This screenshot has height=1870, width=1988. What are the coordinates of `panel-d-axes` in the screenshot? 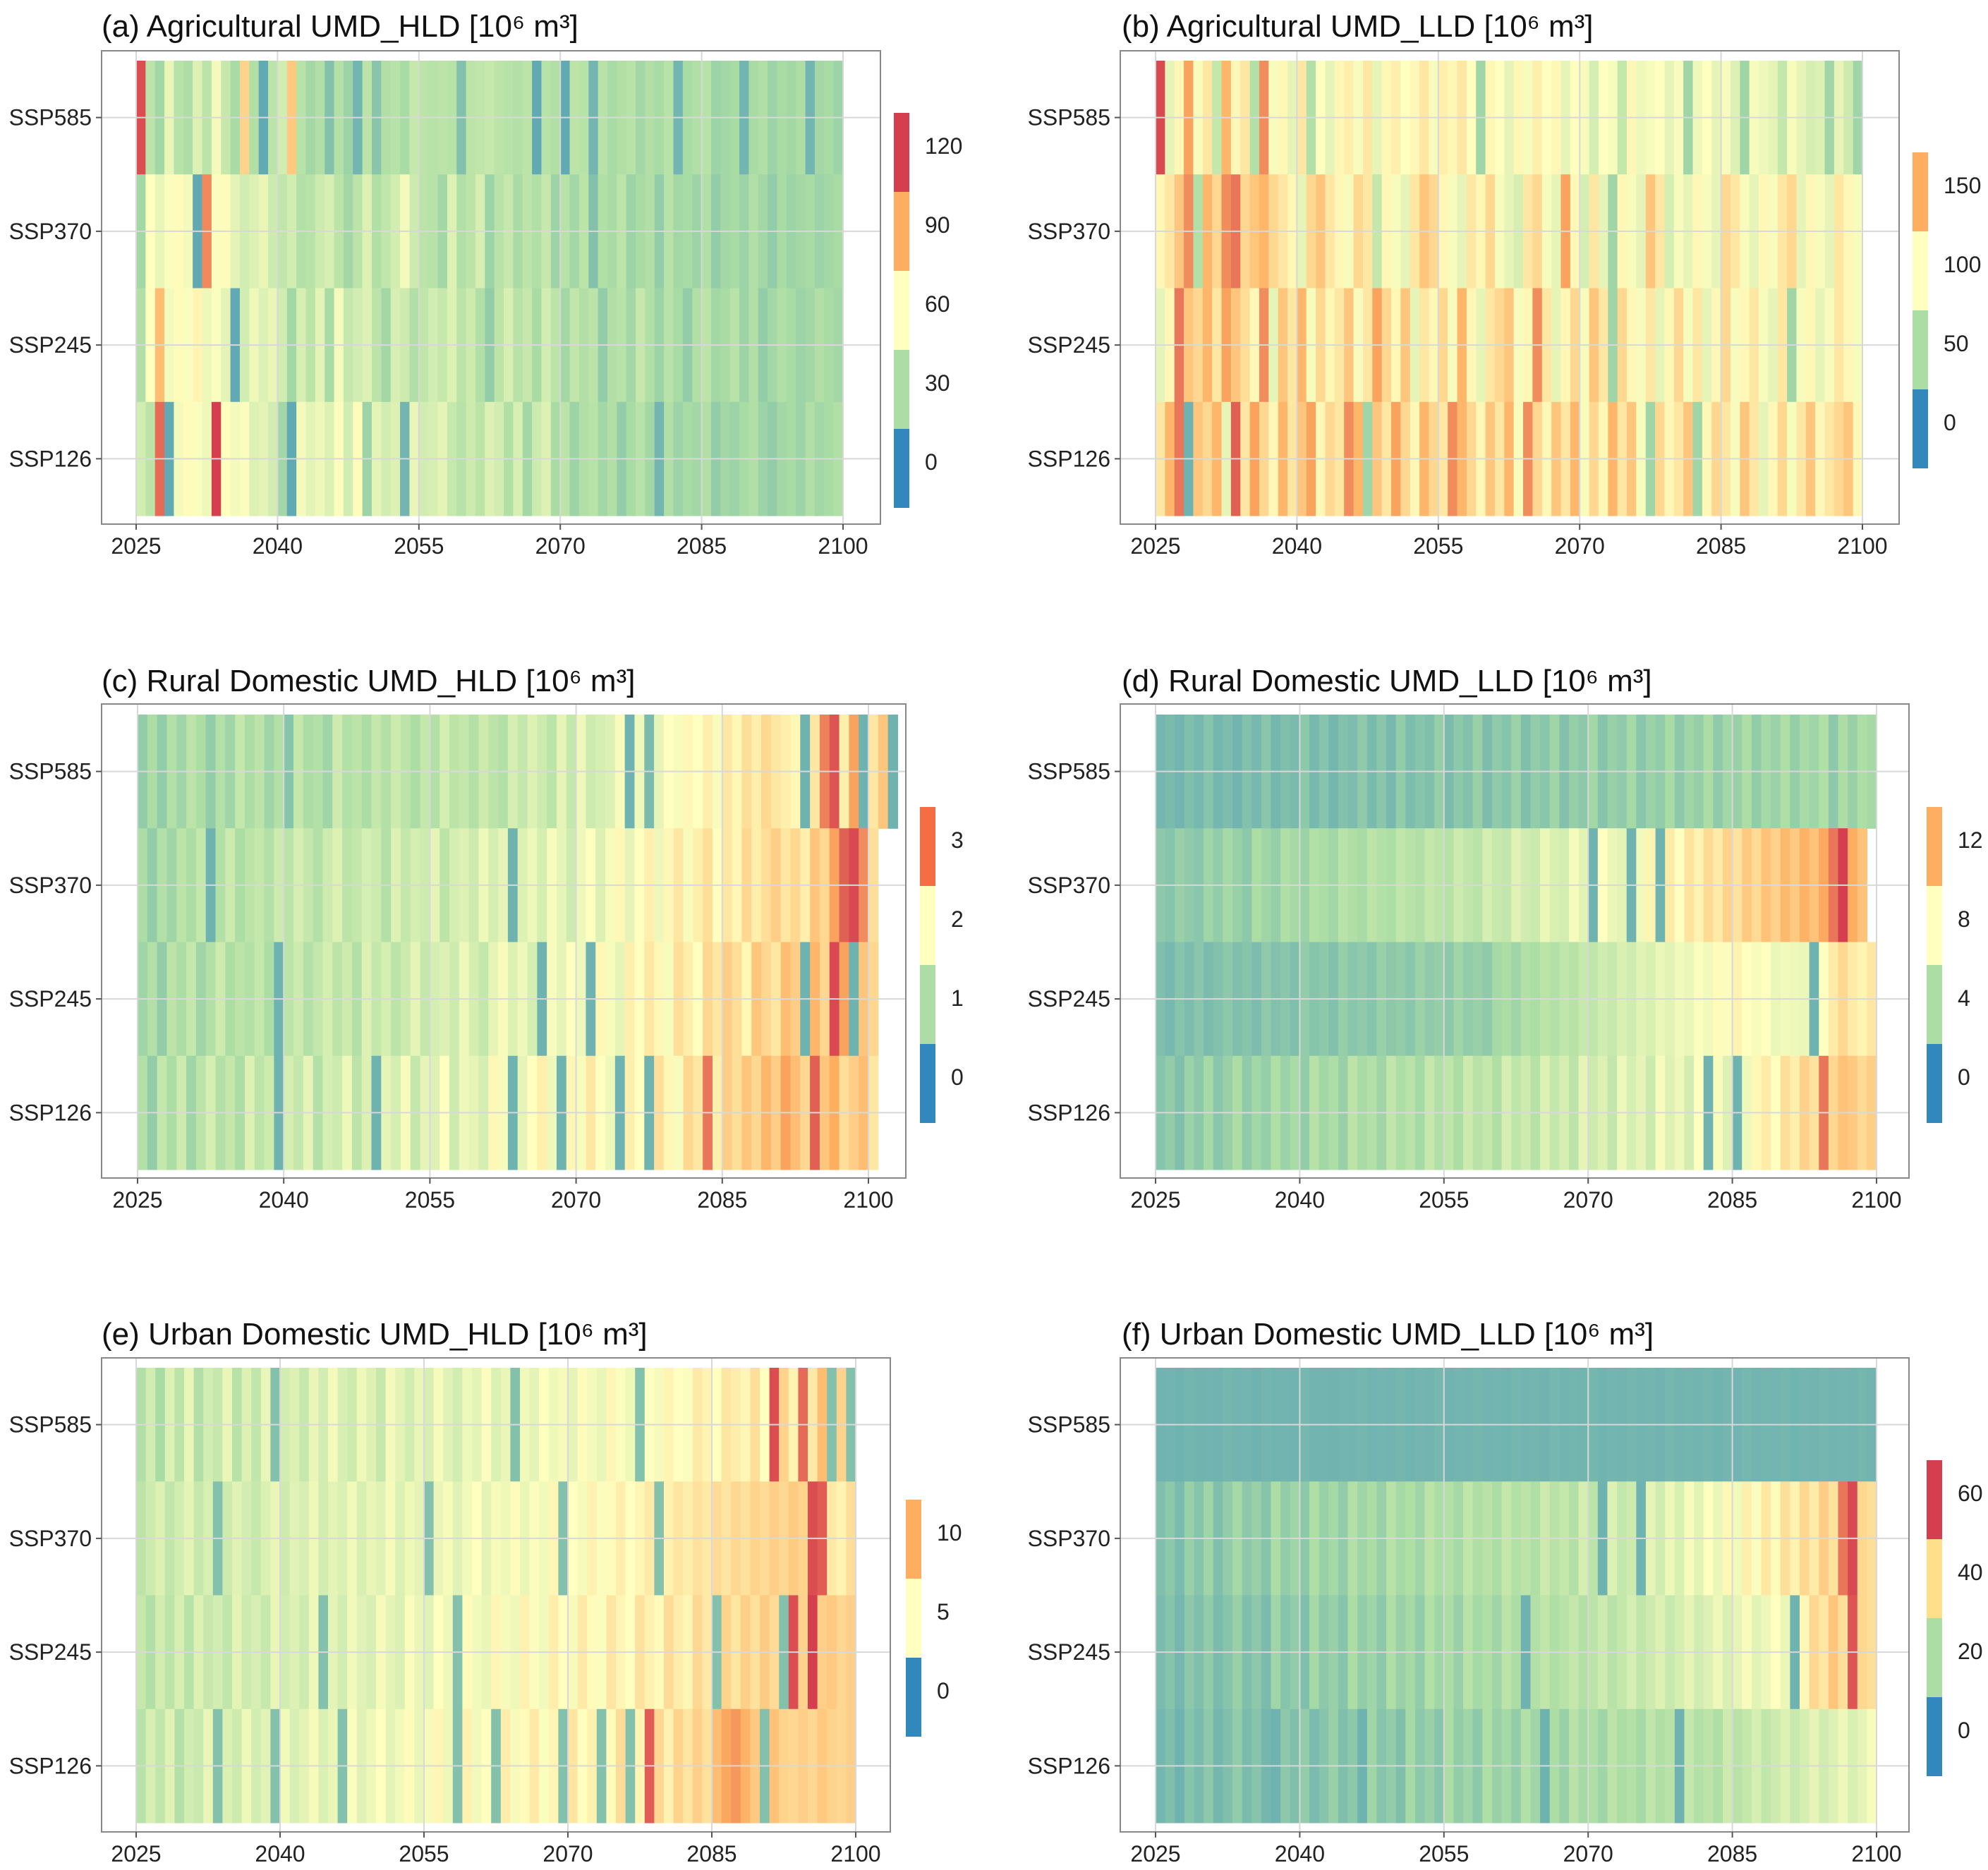 It's located at (1514, 941).